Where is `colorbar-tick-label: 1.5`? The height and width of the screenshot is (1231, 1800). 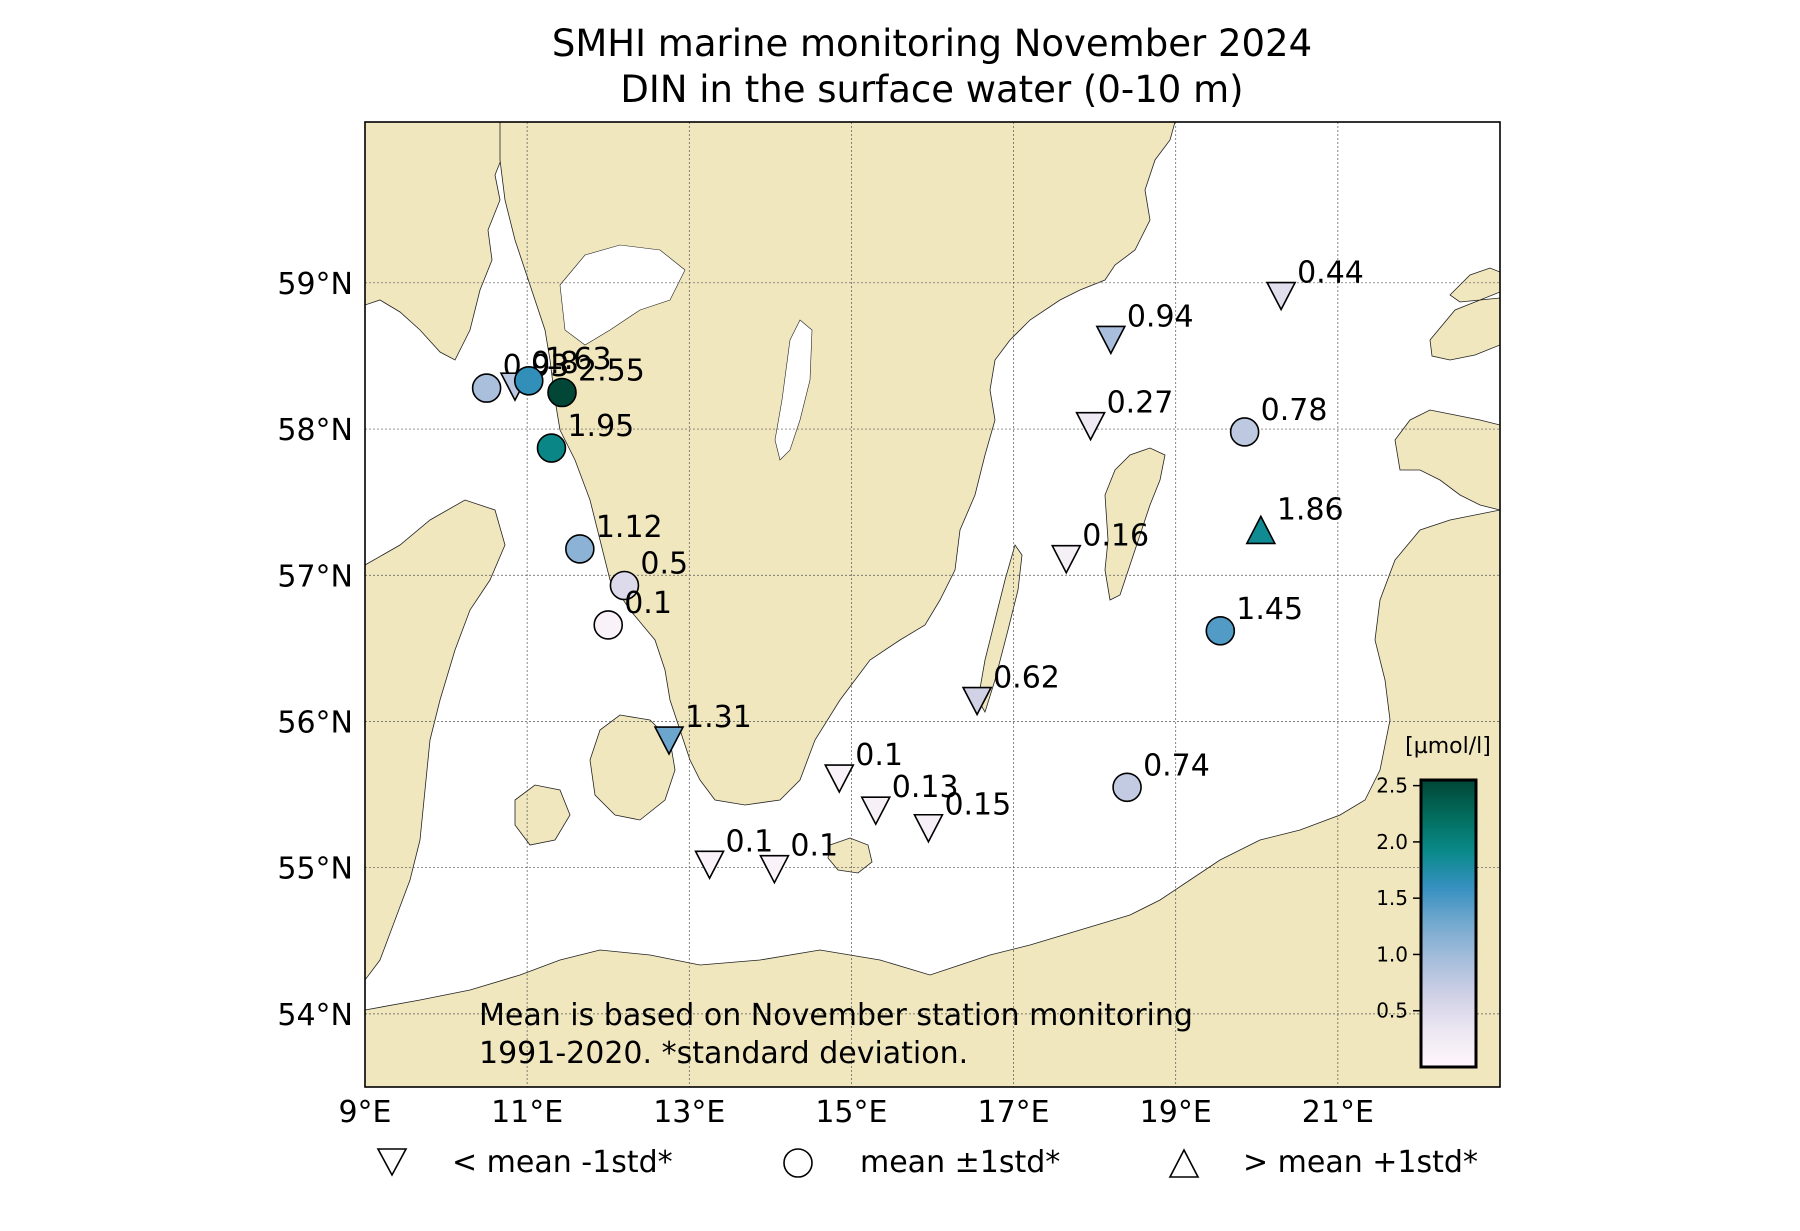 colorbar-tick-label: 1.5 is located at coordinates (1392, 898).